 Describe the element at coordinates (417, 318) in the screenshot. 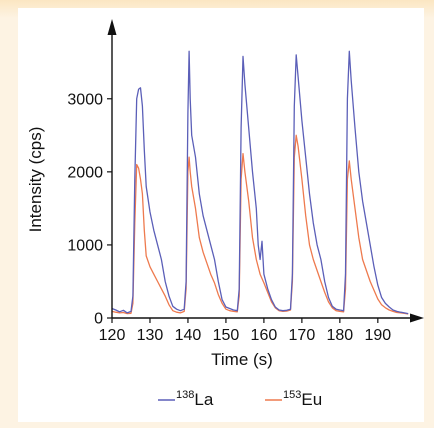

I see `x-axis-arrow` at that location.